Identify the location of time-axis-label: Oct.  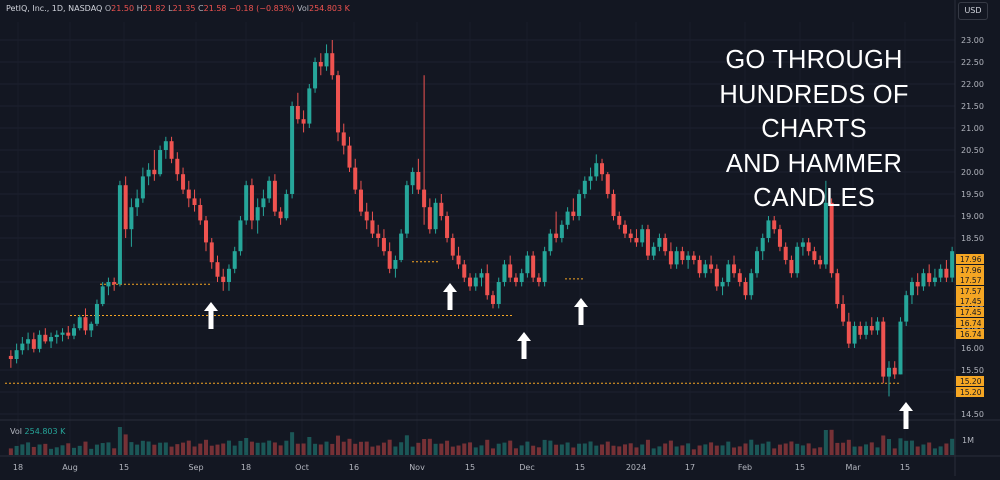
(302, 467).